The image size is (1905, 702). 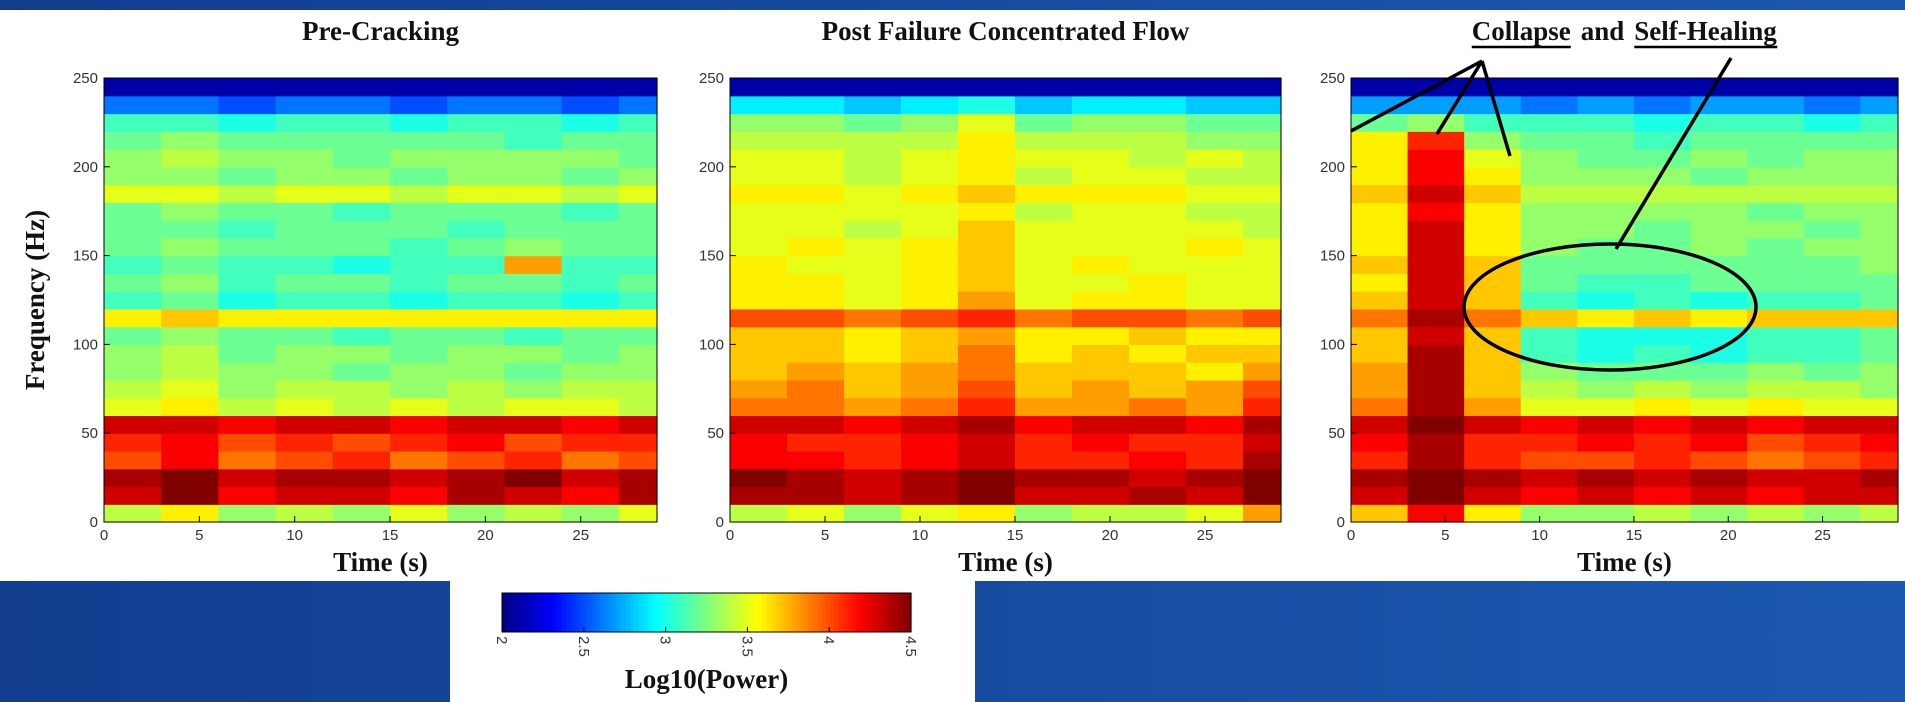 What do you see at coordinates (828, 640) in the screenshot?
I see `colorbar-tick-label: 4` at bounding box center [828, 640].